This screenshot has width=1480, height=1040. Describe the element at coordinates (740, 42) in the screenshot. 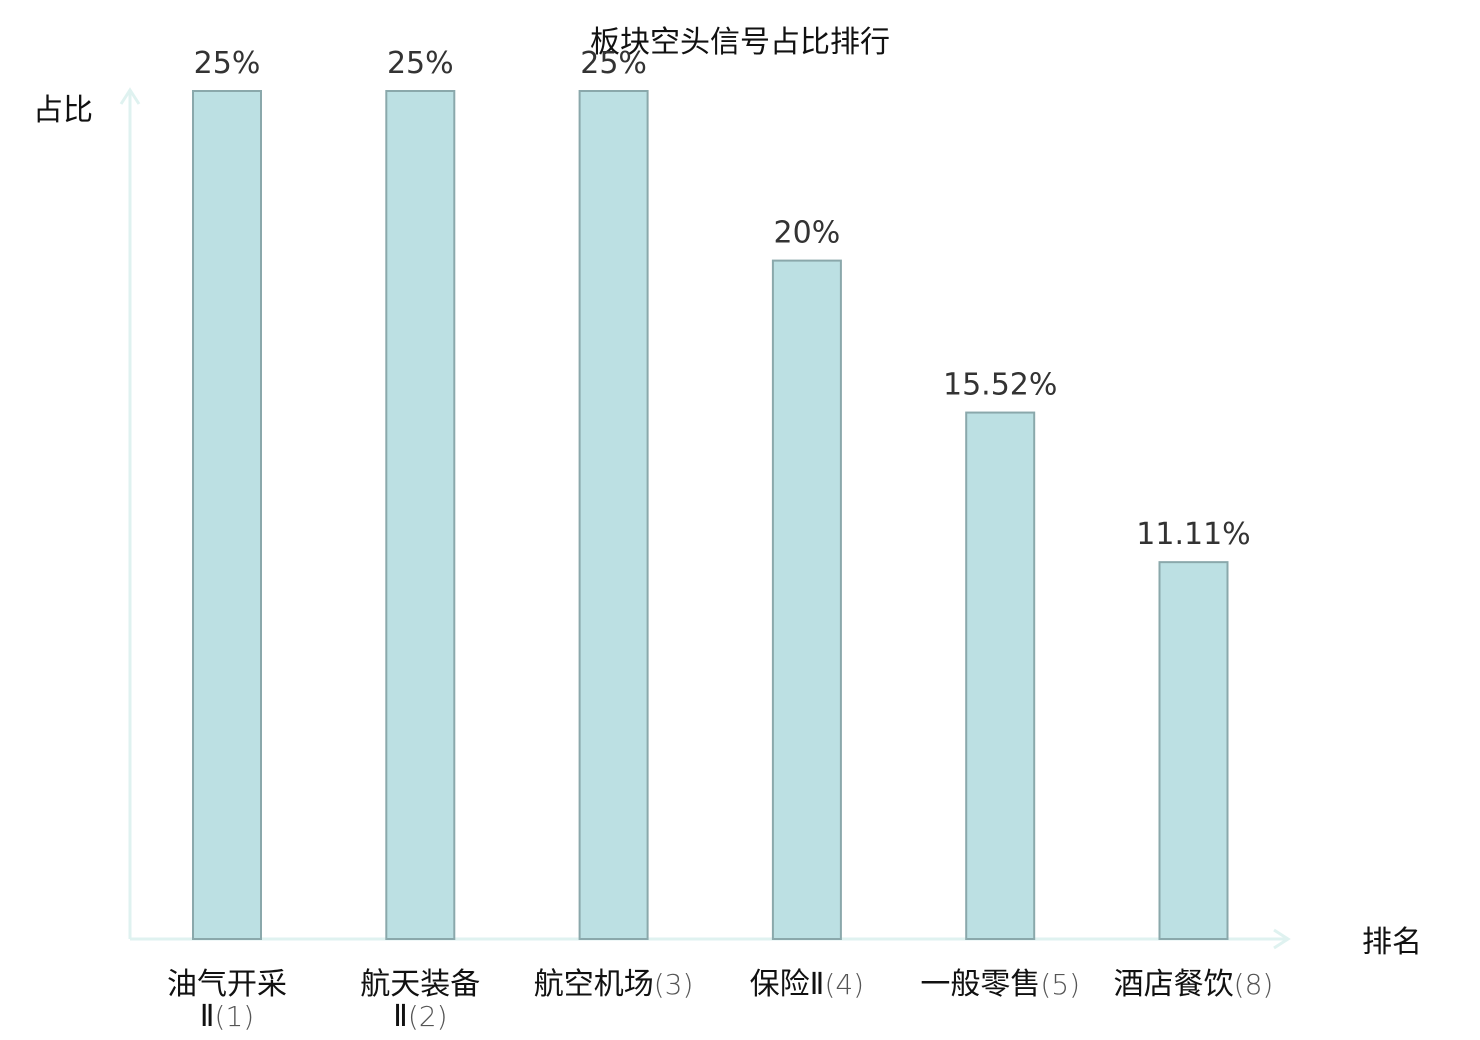

I see `chart-title: 板块空头信号占比排行` at that location.